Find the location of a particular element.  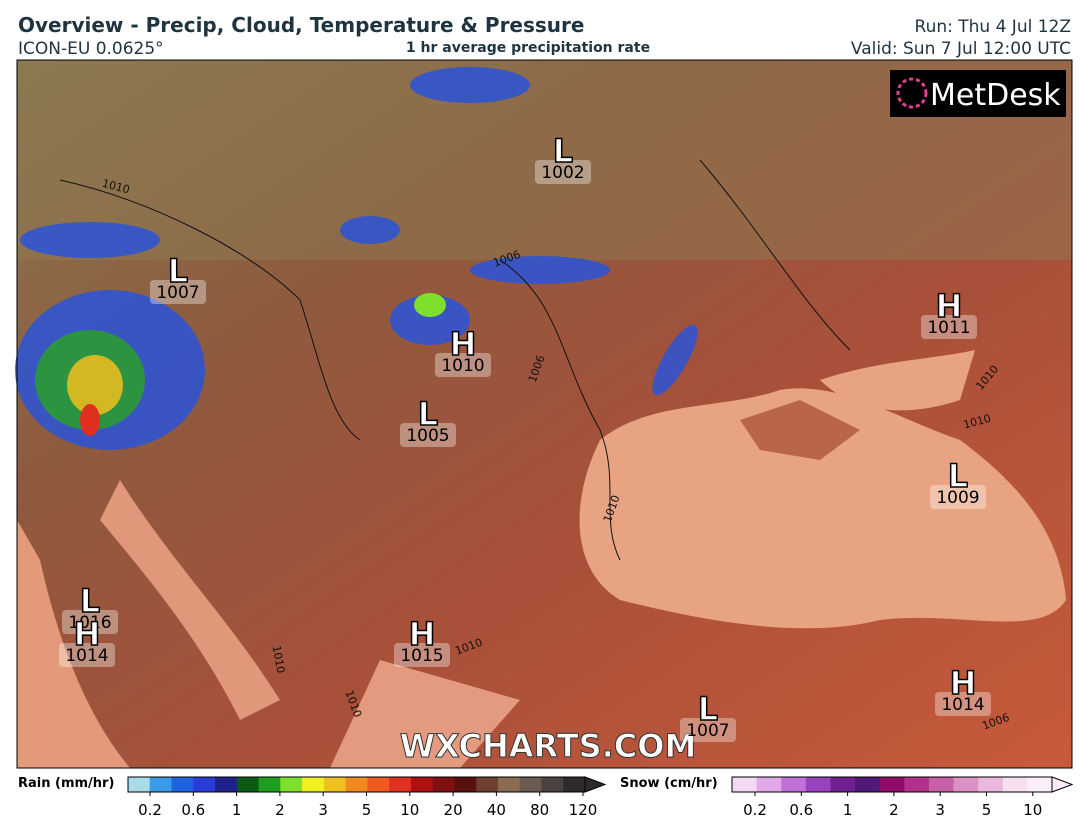

model: ICON-EU 0.0625° is located at coordinates (91, 49).